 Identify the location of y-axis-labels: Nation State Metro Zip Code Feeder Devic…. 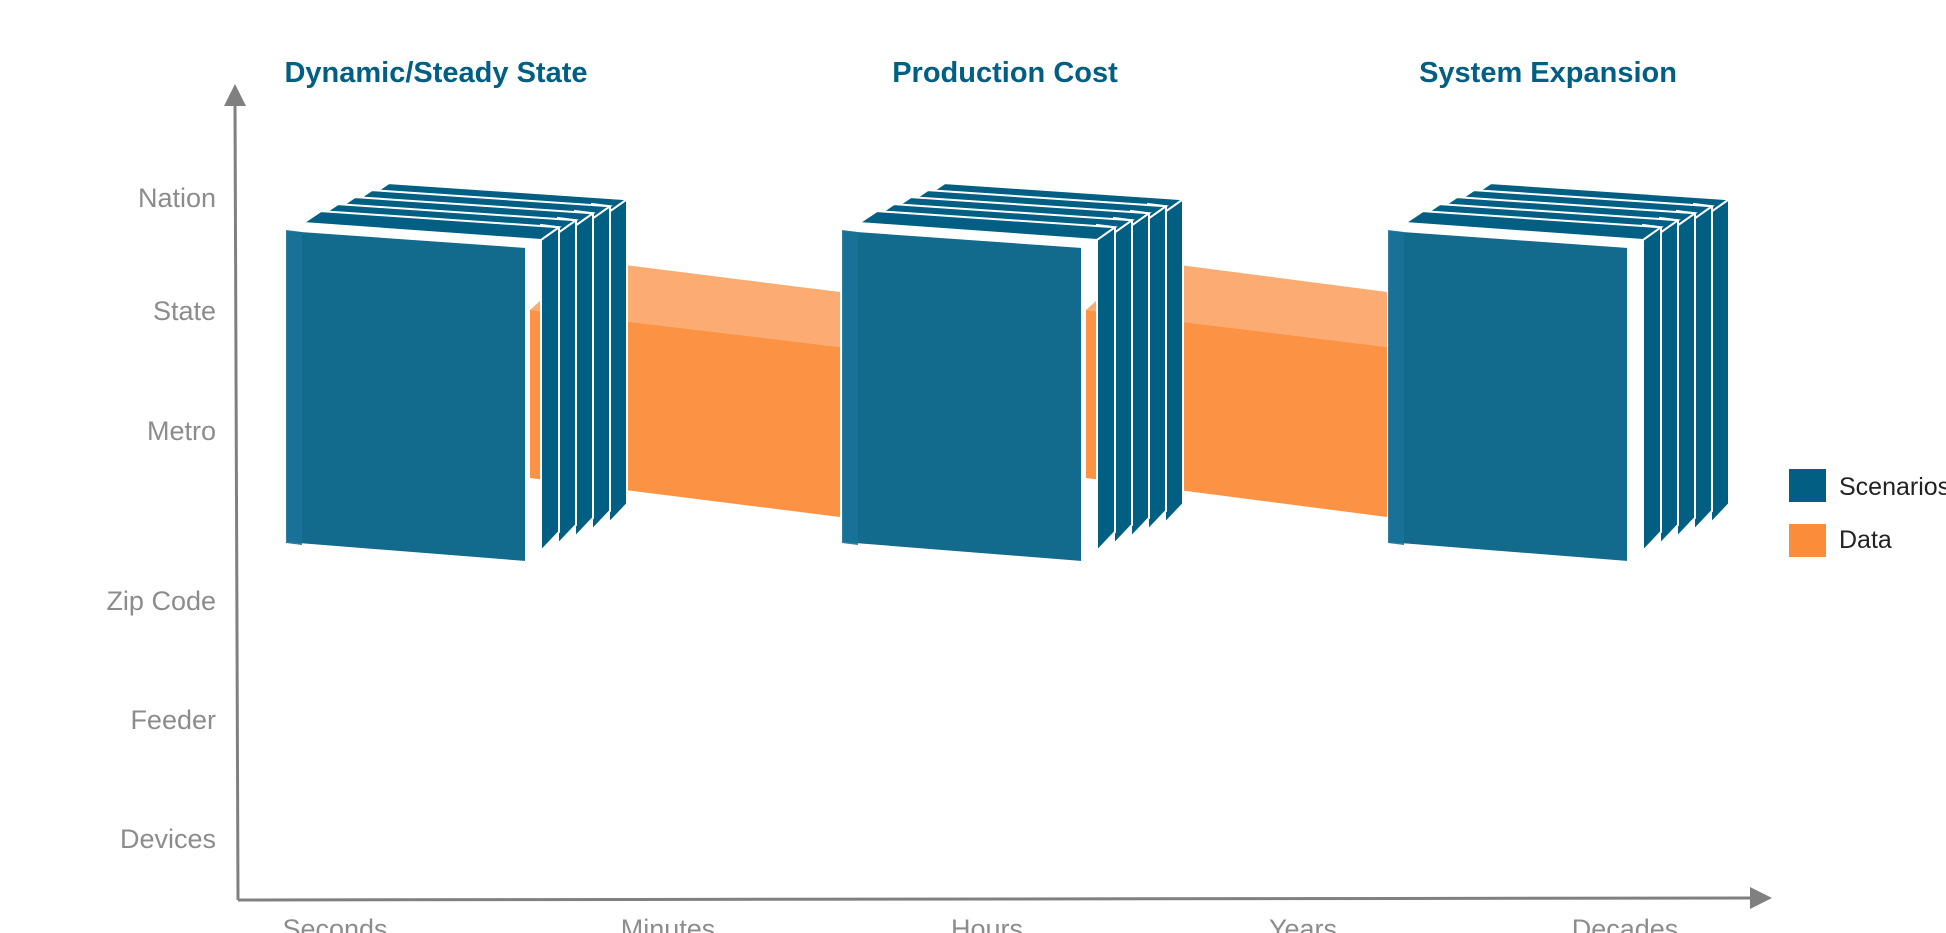
(161, 518).